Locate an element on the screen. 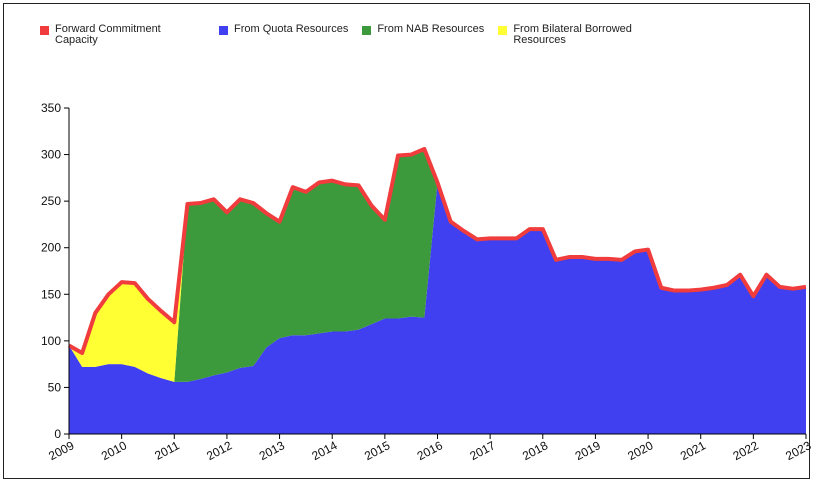 Image resolution: width=815 pixels, height=484 pixels. x-tick-label: 2022 is located at coordinates (746, 450).